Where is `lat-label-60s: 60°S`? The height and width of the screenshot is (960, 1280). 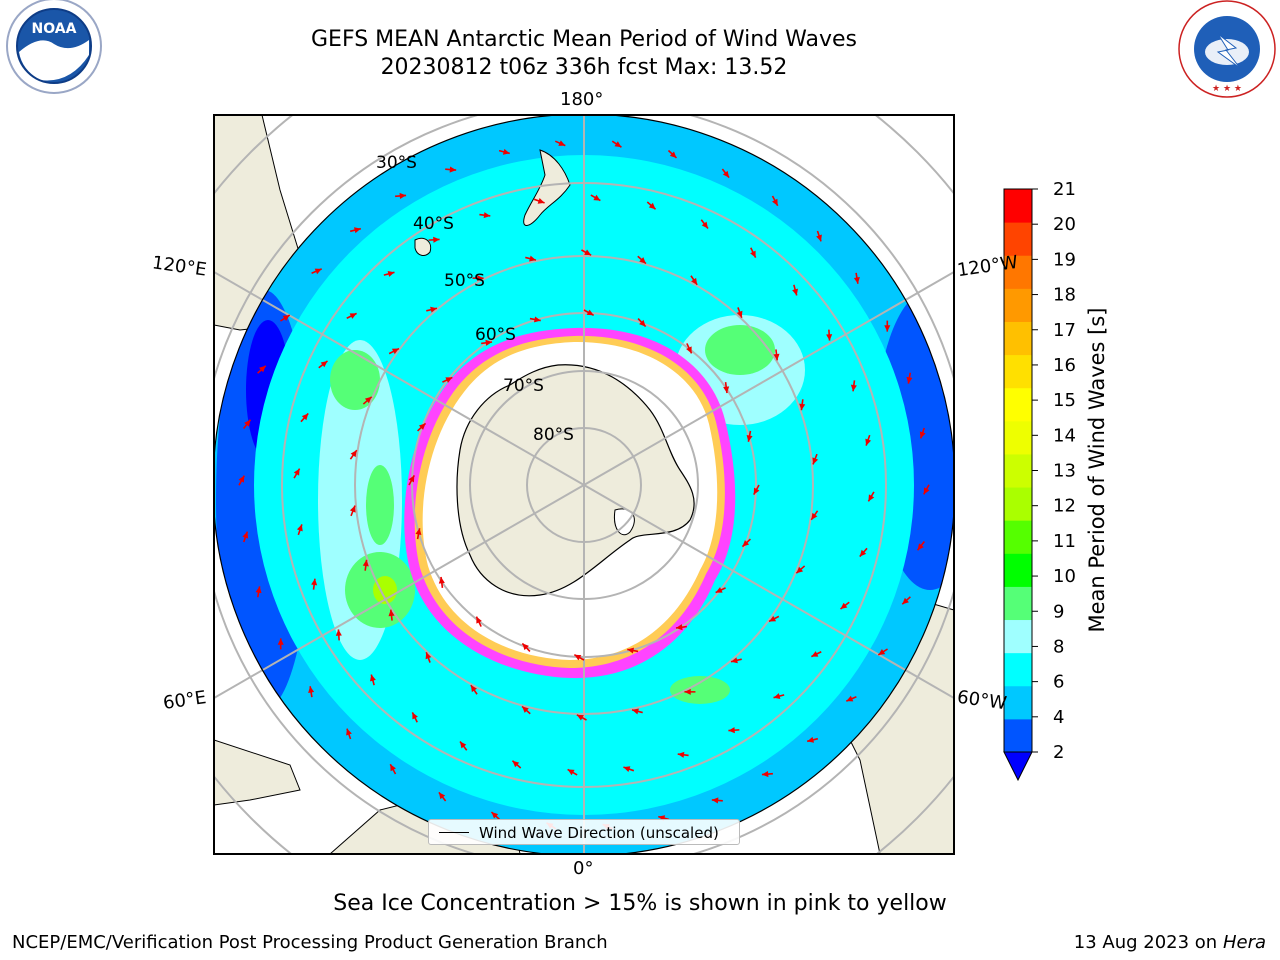
lat-label-60s: 60°S is located at coordinates (495, 335).